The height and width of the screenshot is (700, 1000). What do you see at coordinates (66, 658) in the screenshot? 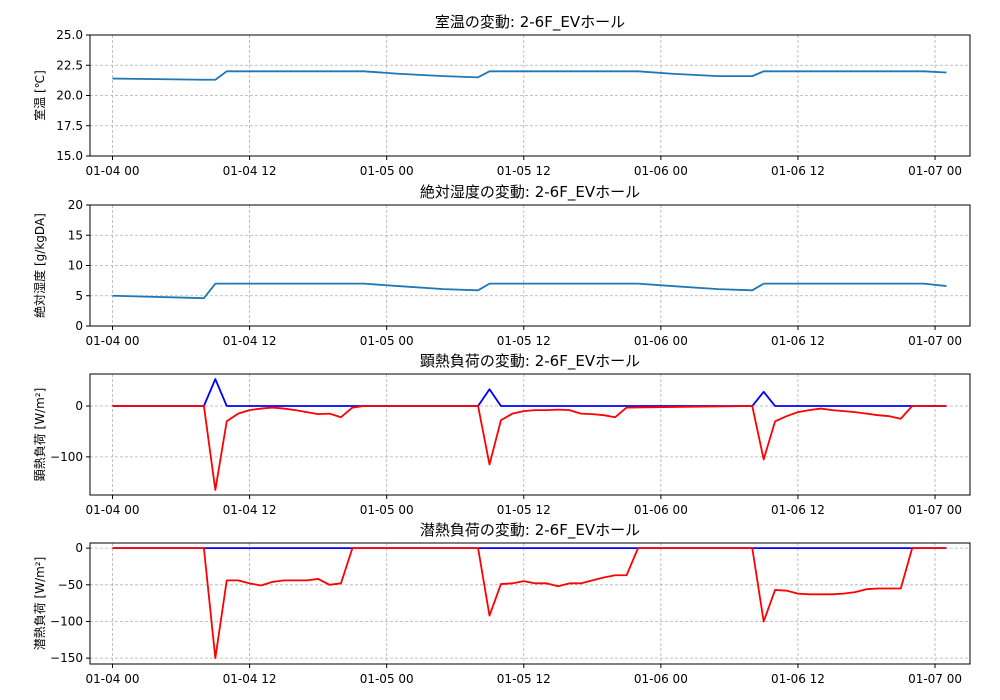
I see `y-tick-label: −150` at bounding box center [66, 658].